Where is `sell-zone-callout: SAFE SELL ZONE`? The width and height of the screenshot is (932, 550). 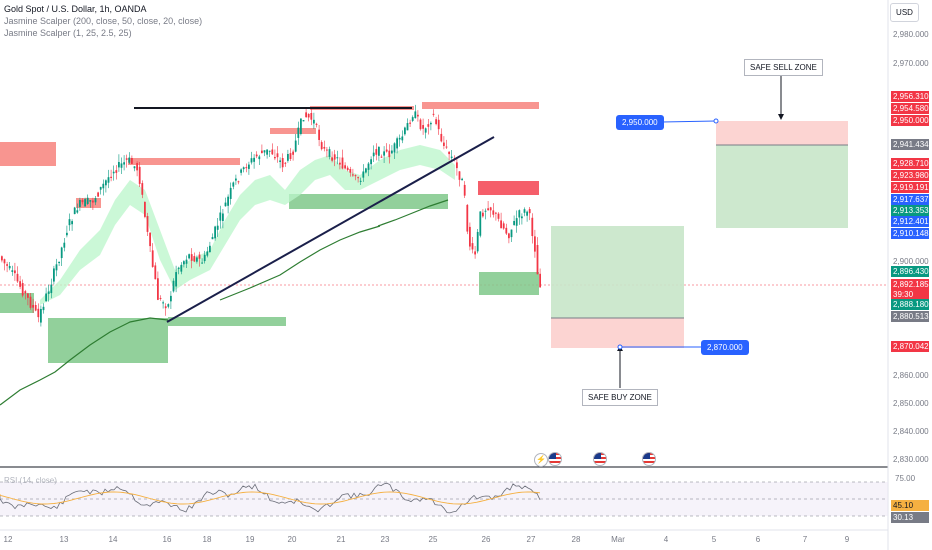
sell-zone-callout: SAFE SELL ZONE is located at coordinates (783, 67).